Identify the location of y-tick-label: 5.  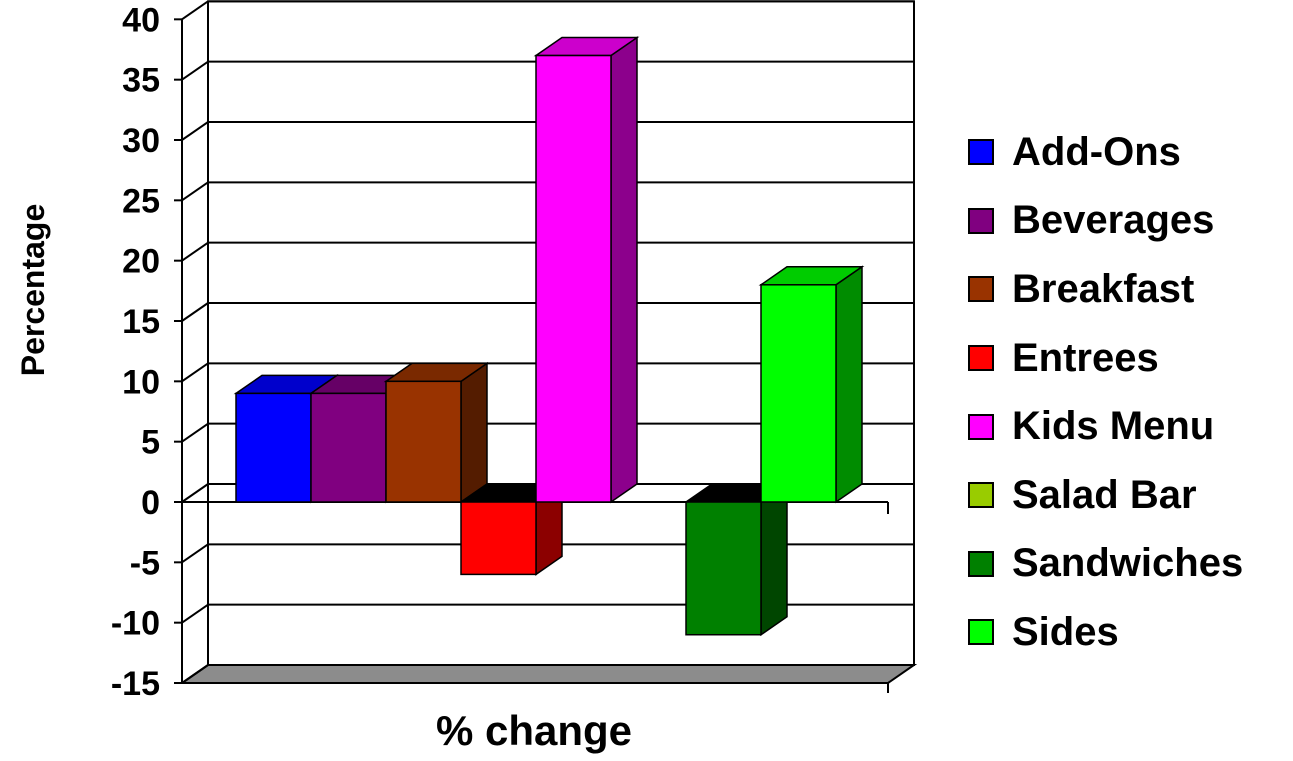
(150, 443).